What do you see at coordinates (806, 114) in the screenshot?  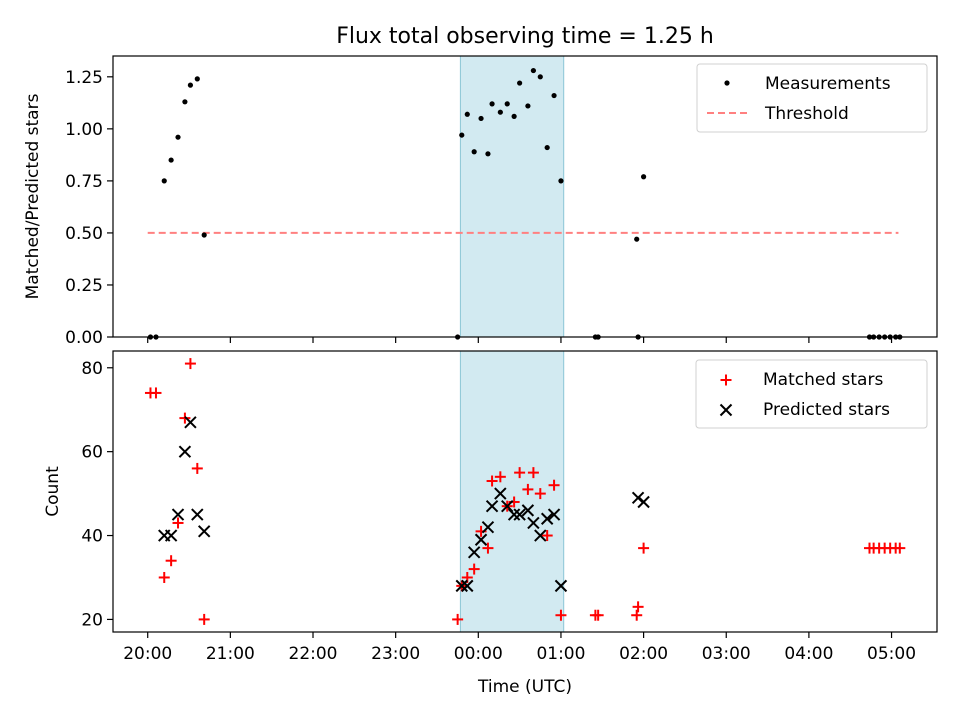 I see `legend-threshold-label: Threshold` at bounding box center [806, 114].